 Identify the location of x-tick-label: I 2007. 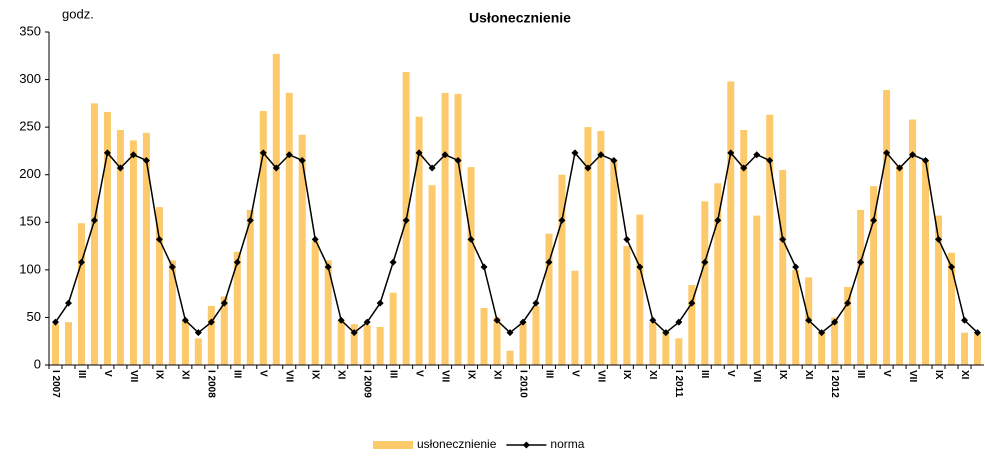
(55, 384).